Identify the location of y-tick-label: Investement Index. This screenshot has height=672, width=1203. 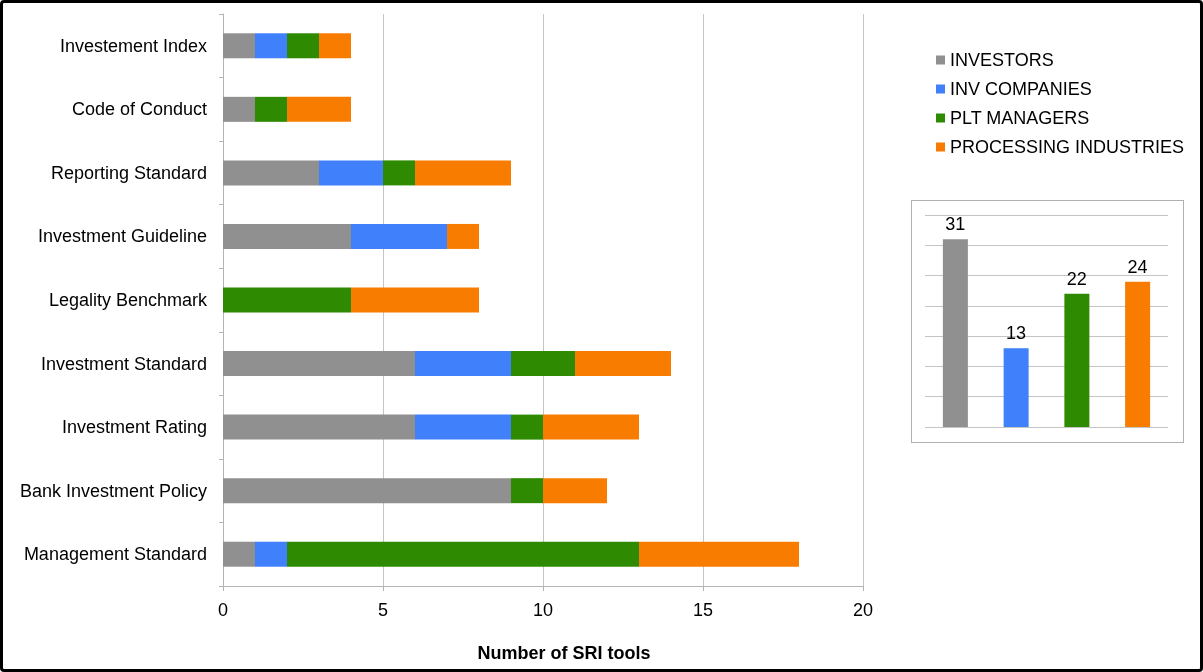
(133, 45).